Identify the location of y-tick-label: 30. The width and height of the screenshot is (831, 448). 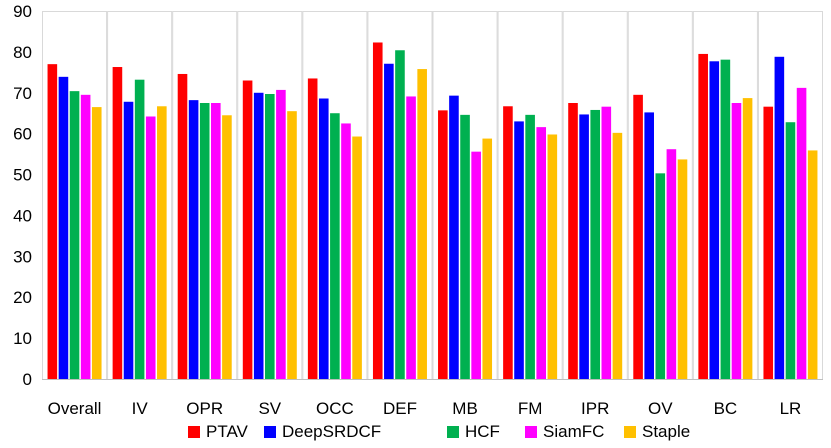
(22, 256).